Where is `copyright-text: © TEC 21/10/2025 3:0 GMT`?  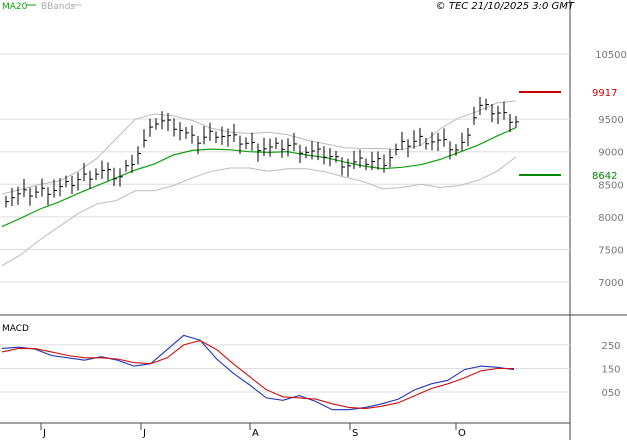
copyright-text: © TEC 21/10/2025 3:0 GMT is located at coordinates (505, 6).